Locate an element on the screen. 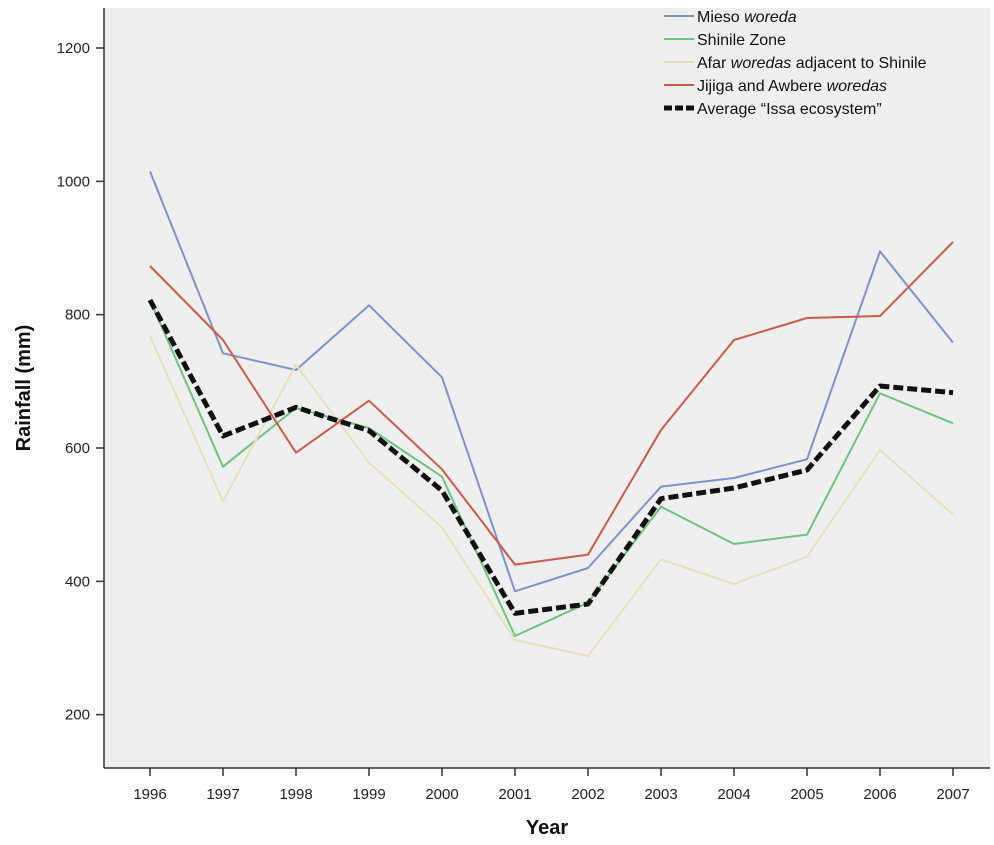 This screenshot has width=994, height=845. y-tick-label: 800 is located at coordinates (77, 315).